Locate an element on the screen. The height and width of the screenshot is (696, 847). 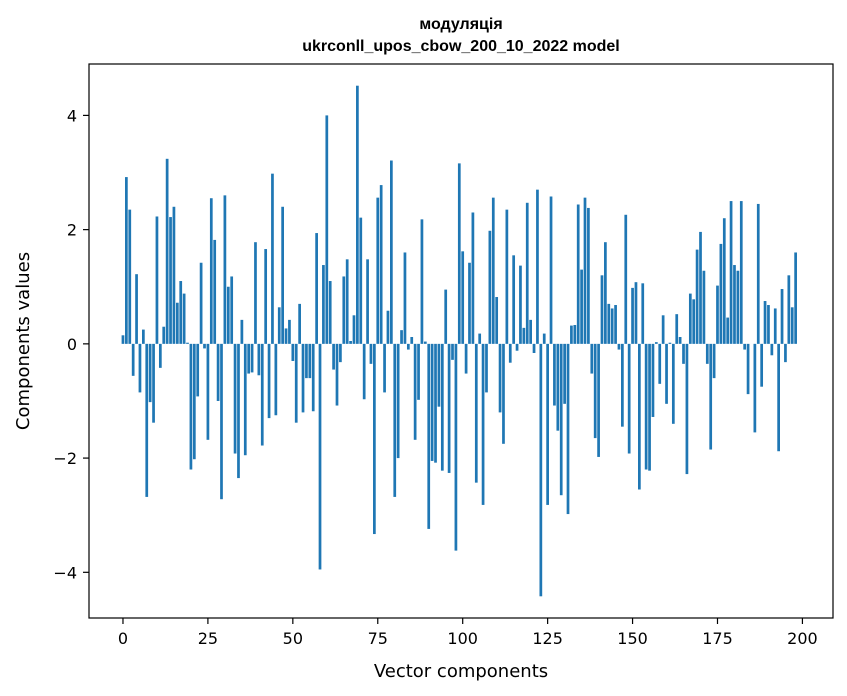
x-axis-label: Vector components is located at coordinates (461, 671).